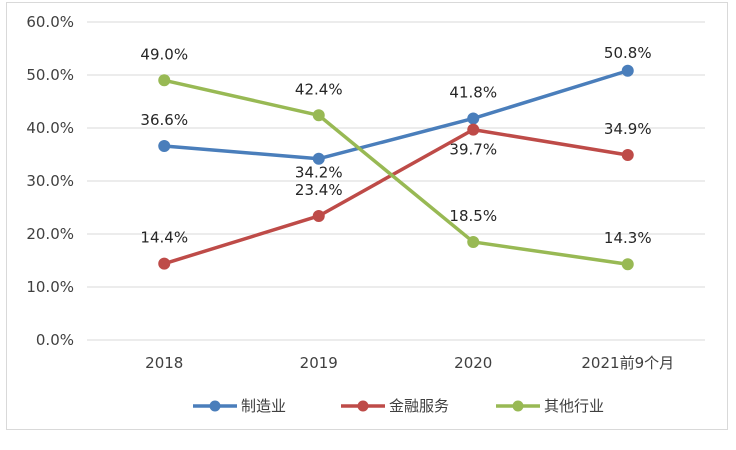 Image resolution: width=736 pixels, height=450 pixels. What do you see at coordinates (263, 406) in the screenshot?
I see `legend-label: 制造业` at bounding box center [263, 406].